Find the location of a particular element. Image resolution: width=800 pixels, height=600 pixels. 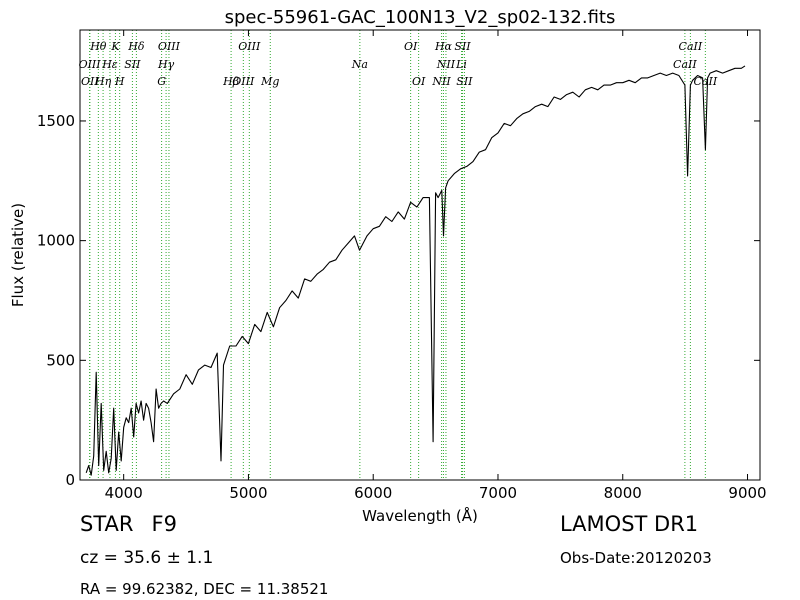

spectral-line-label: OII is located at coordinates (90, 81).